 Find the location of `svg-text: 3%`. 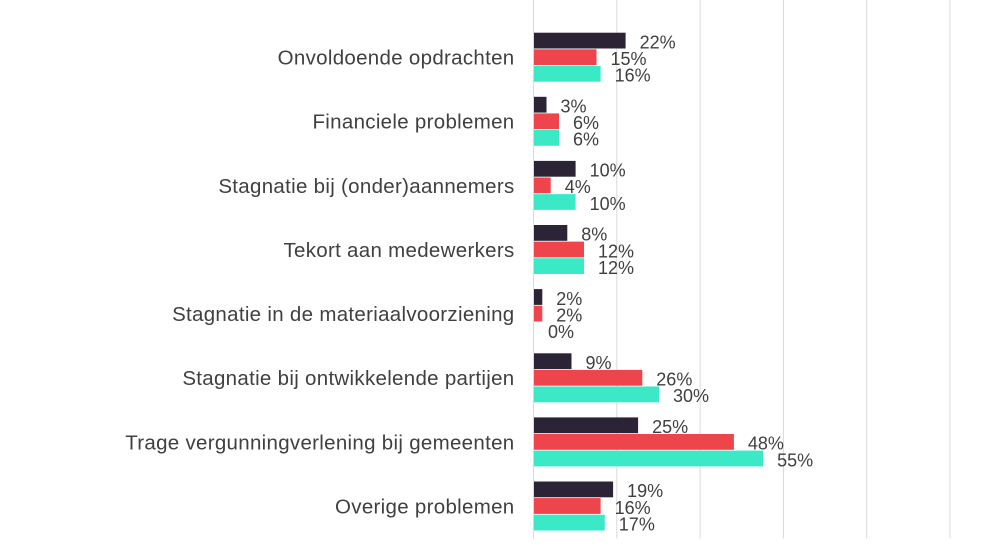

svg-text: 3% is located at coordinates (574, 107).